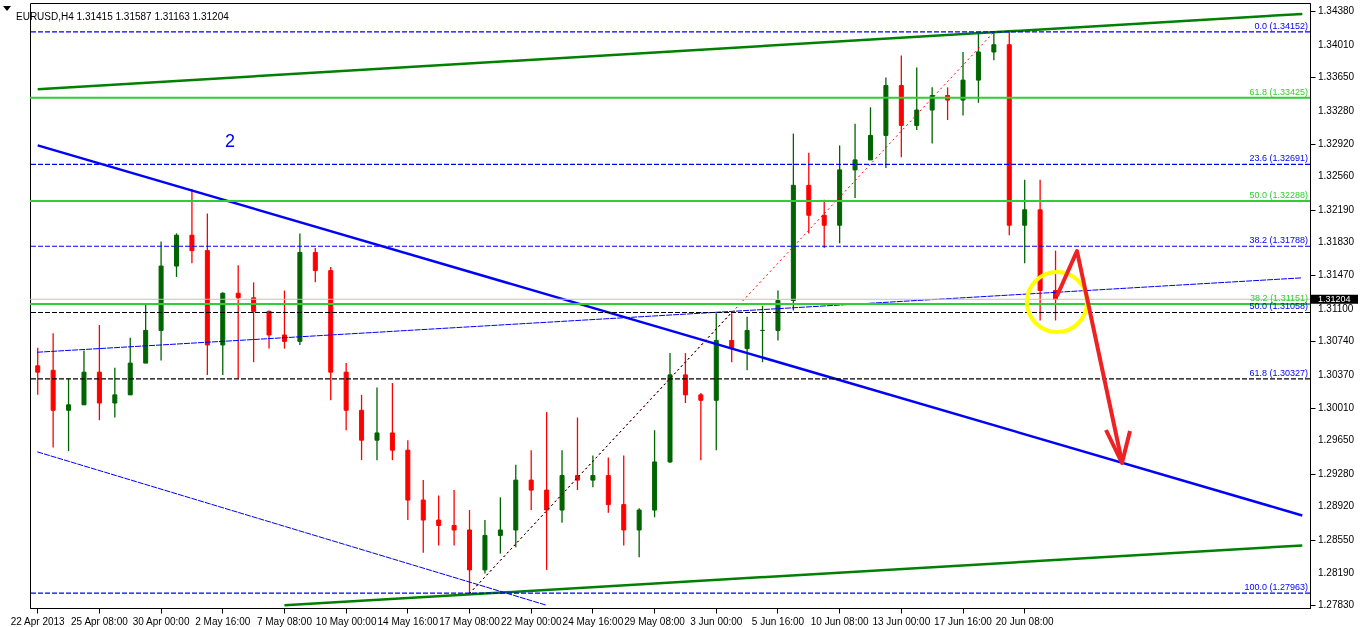 This screenshot has height=627, width=1362. I want to click on x-tick-label: 22 May 00:00, so click(531, 621).